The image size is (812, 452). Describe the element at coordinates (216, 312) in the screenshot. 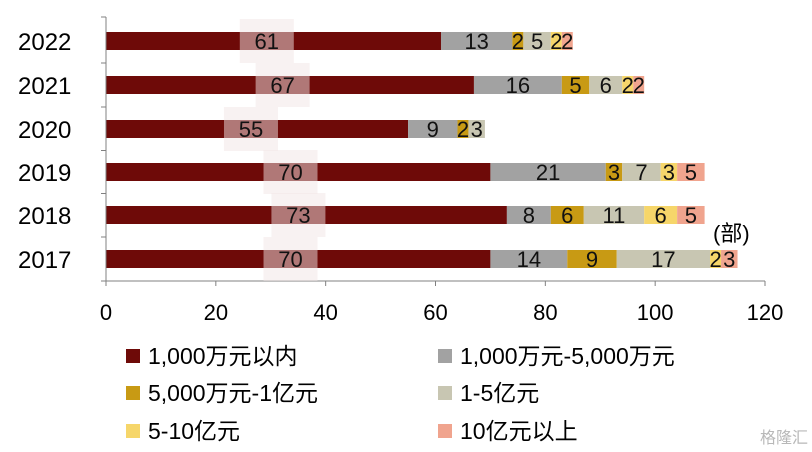

I see `x-tick-label: 20` at that location.